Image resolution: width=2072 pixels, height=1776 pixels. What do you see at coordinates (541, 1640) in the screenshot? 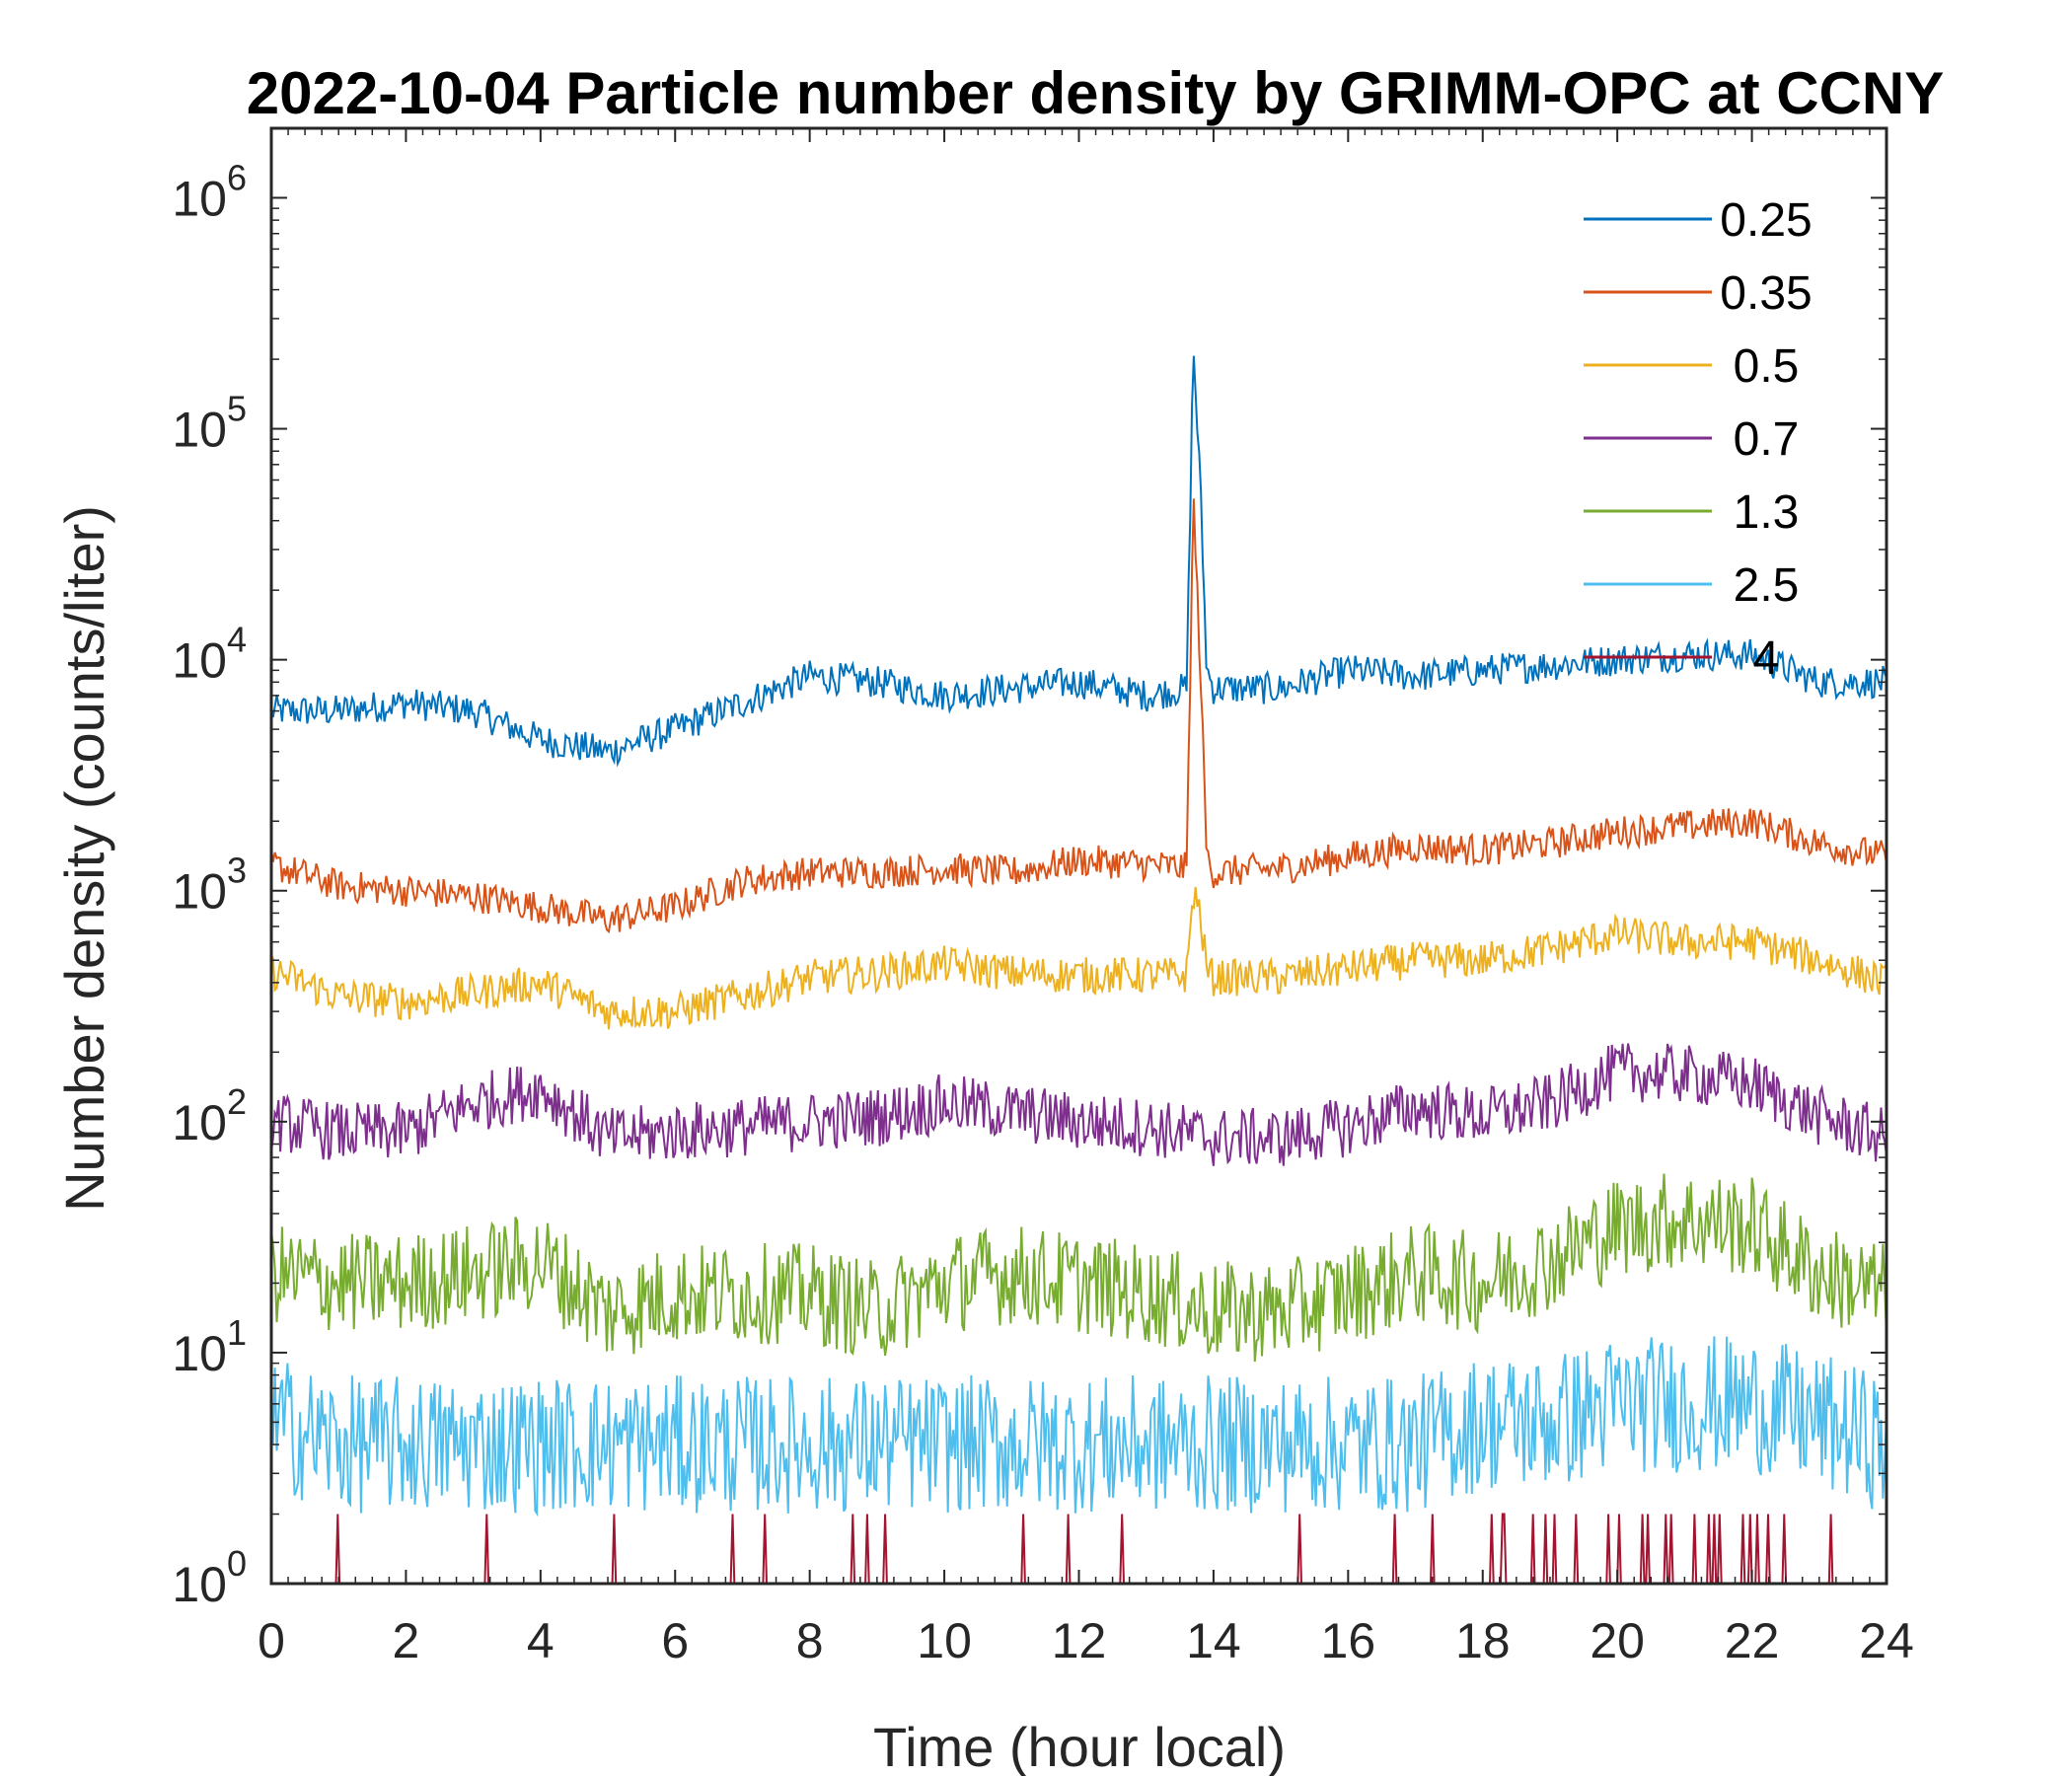
I see `x-tick-label: 4` at bounding box center [541, 1640].